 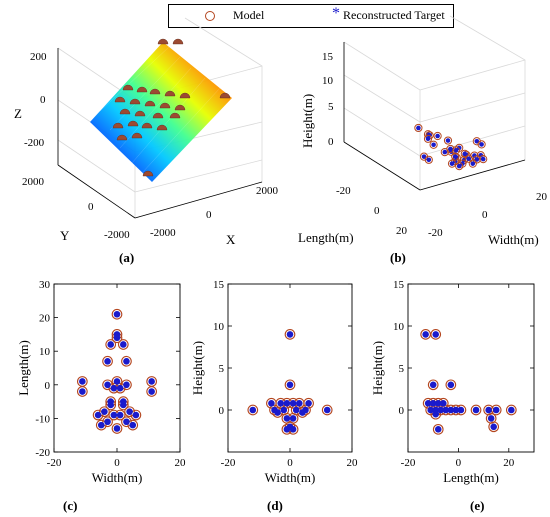 I want to click on a-x-tick-0: 0, so click(x=209, y=215).